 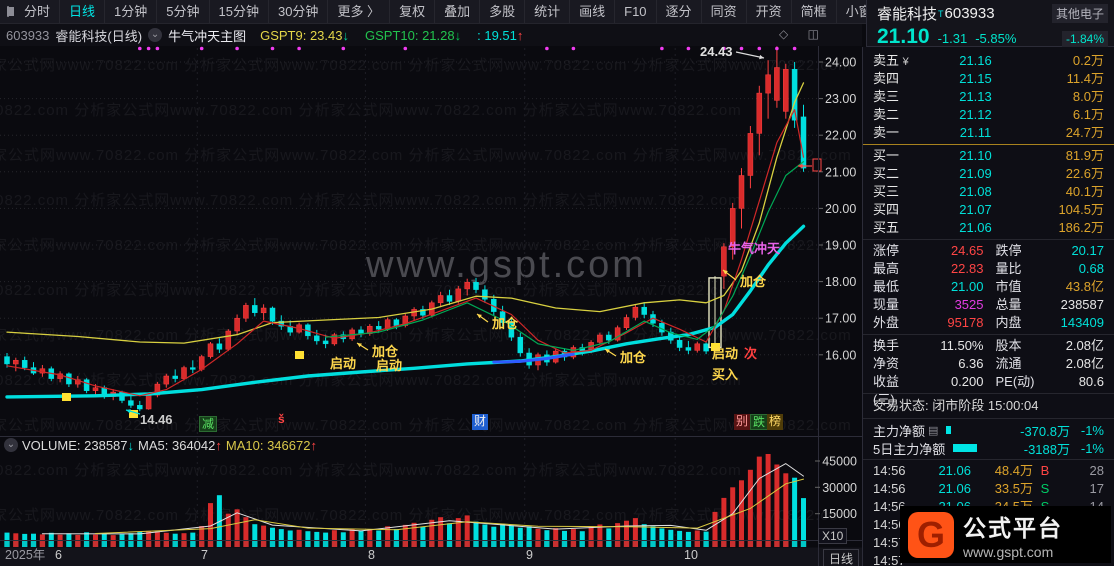 I want to click on chart-stock-title: 睿能科技(日线), so click(x=99, y=36).